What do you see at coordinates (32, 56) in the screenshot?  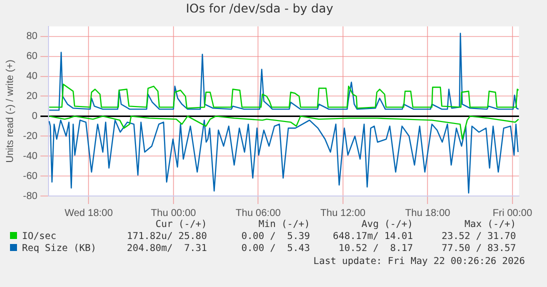 I see `y-tick-label: 60` at bounding box center [32, 56].